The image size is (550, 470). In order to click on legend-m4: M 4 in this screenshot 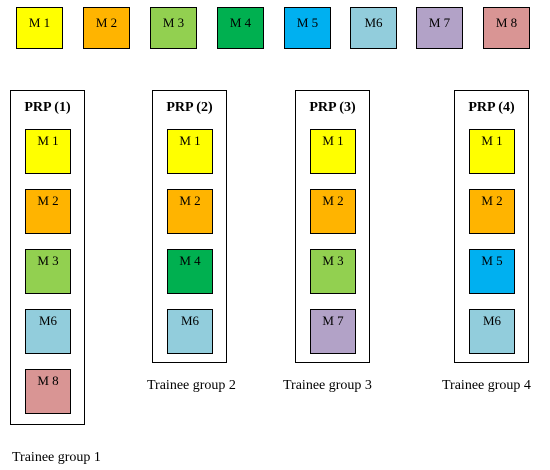, I will do `click(240, 28)`.